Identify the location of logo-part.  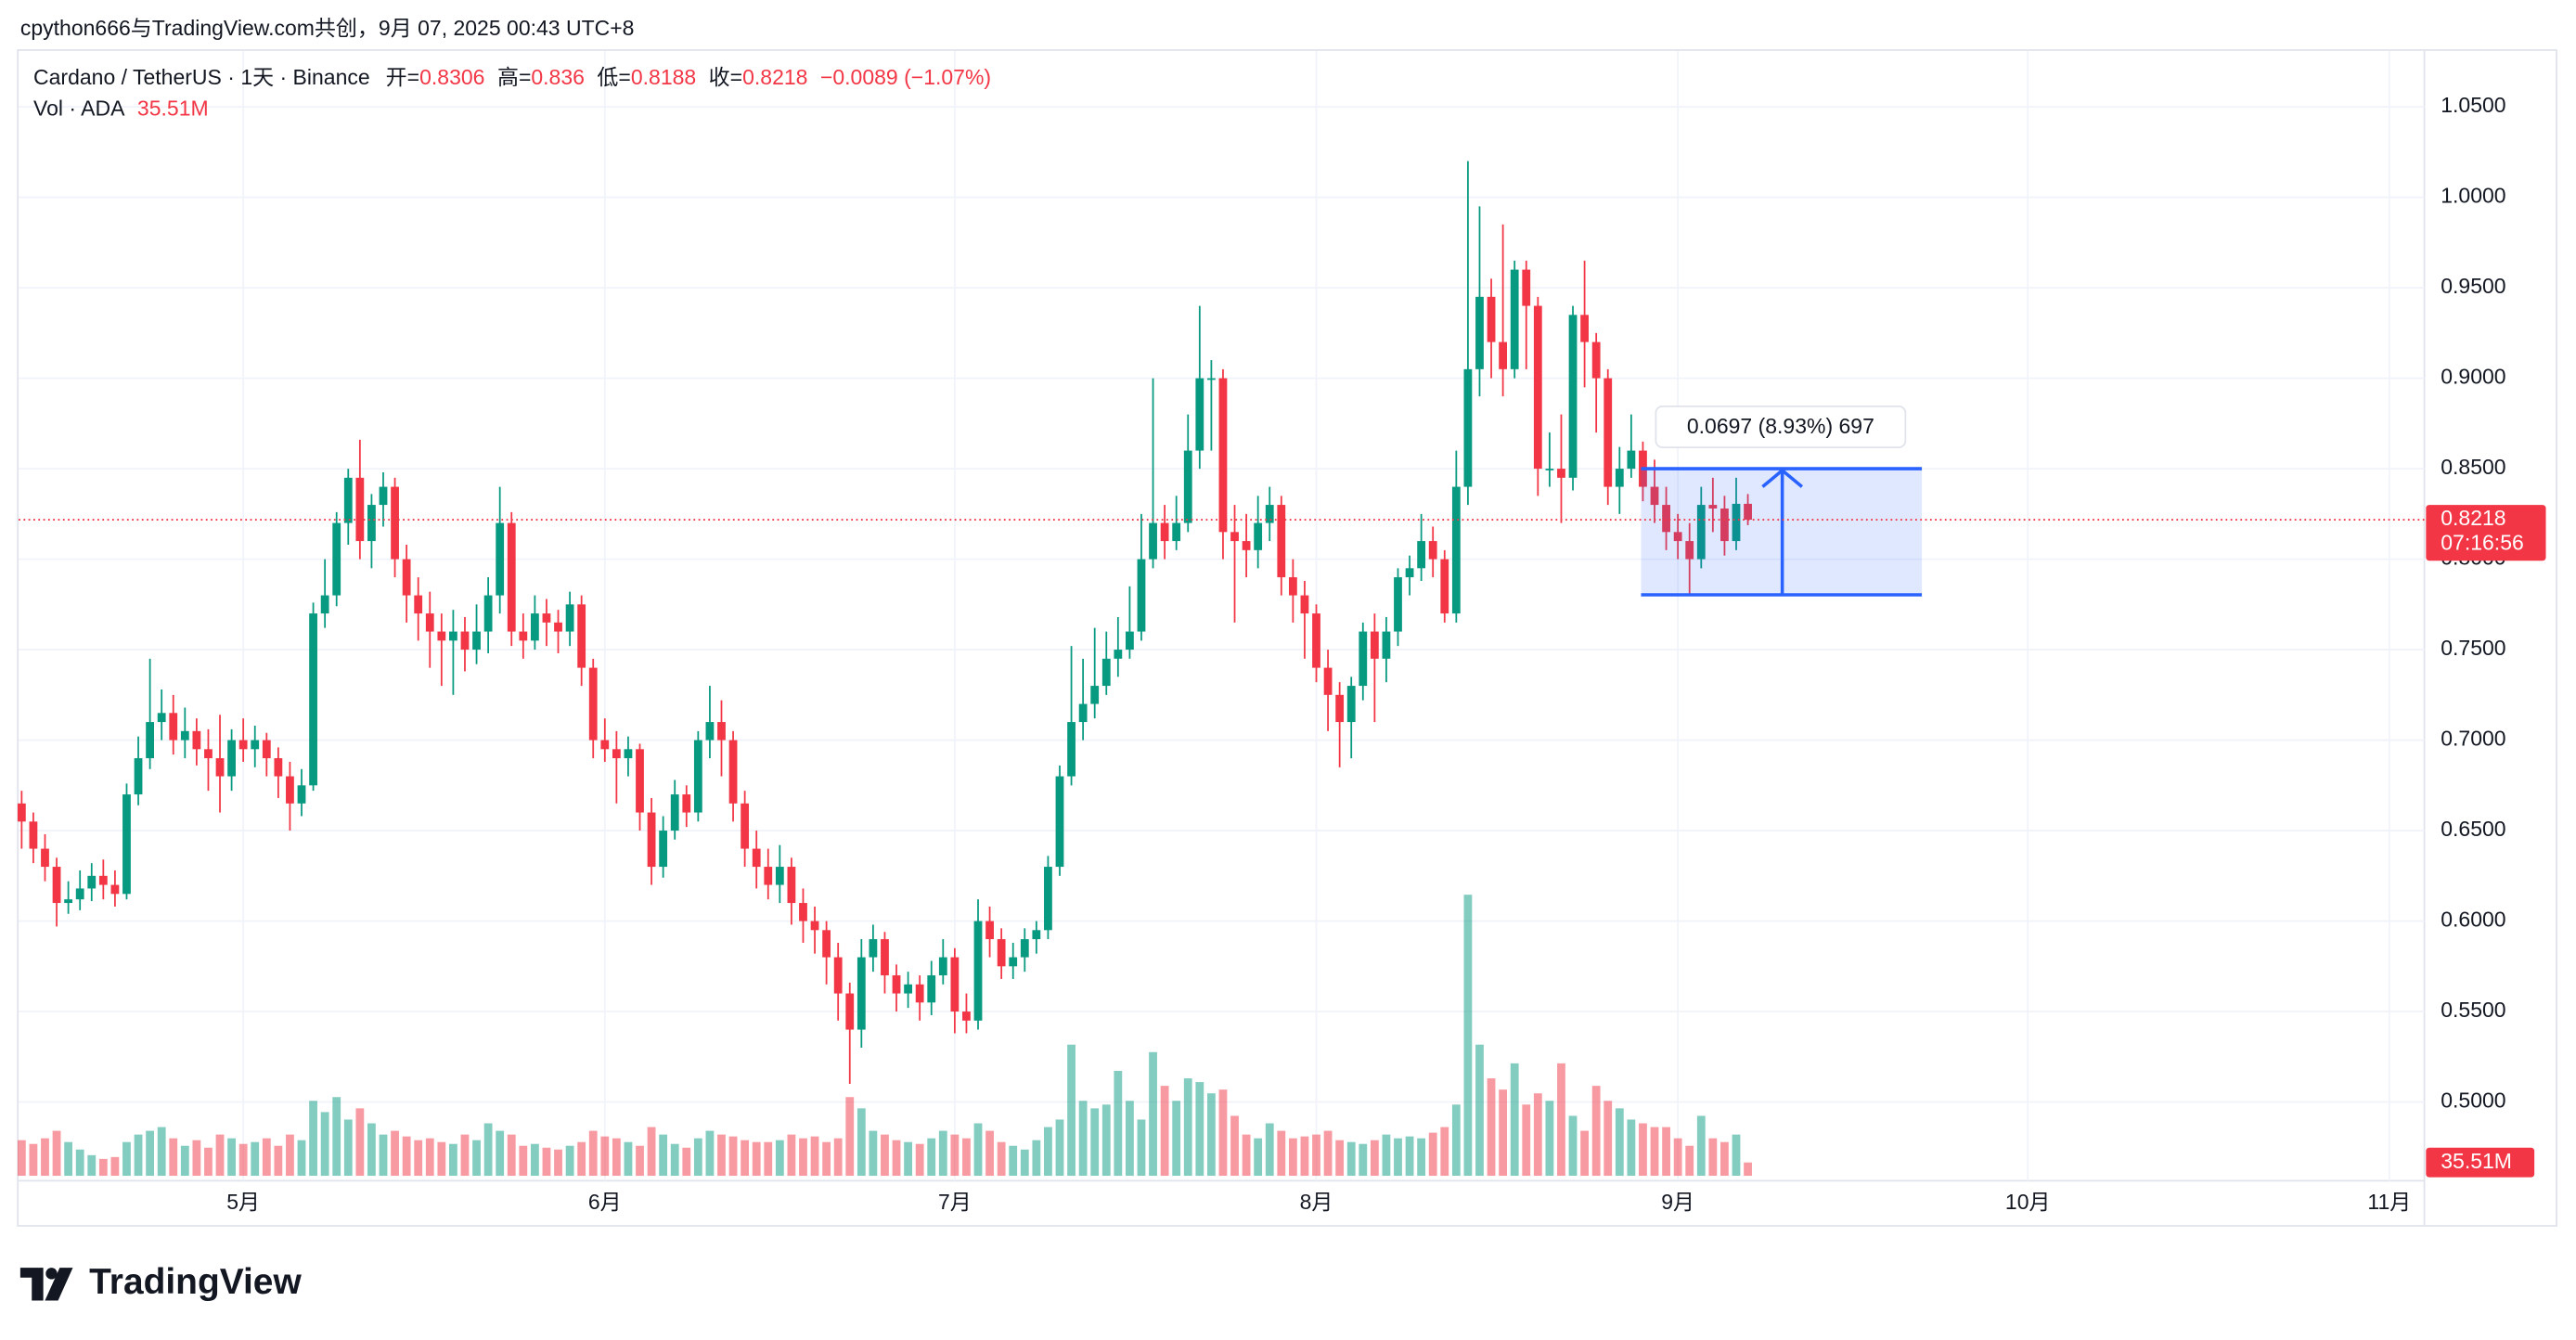
(51, 1274).